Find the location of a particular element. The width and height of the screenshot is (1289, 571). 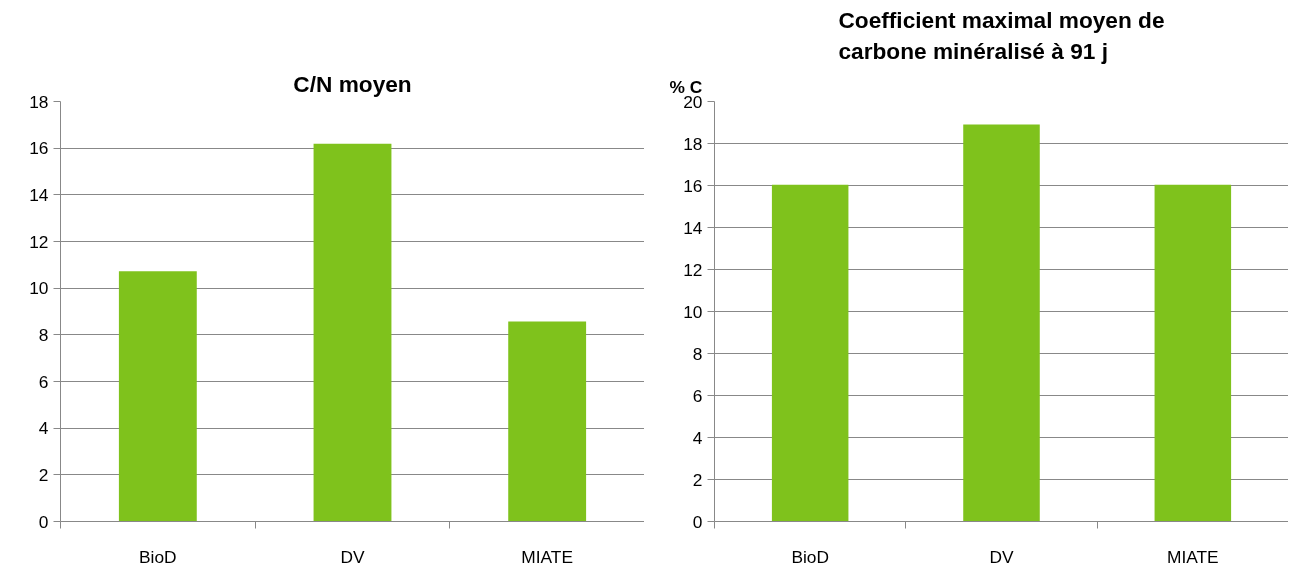

y-axis-title: % C is located at coordinates (686, 86).